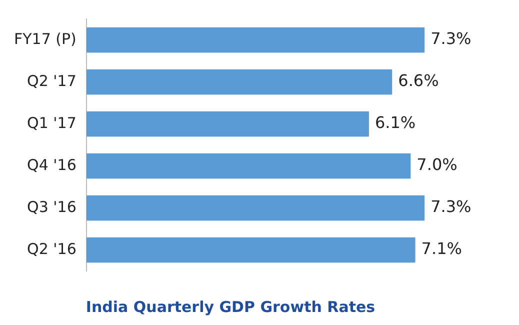 This screenshot has height=325, width=519. What do you see at coordinates (231, 307) in the screenshot?
I see `text: India Quarterly GDP Growth Rates` at bounding box center [231, 307].